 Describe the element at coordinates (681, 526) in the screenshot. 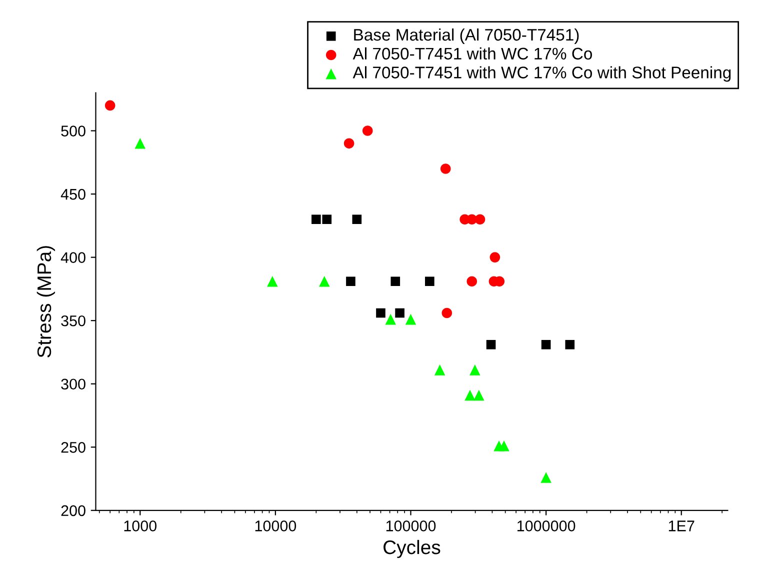

I see `x-tick-label: 1E7` at that location.